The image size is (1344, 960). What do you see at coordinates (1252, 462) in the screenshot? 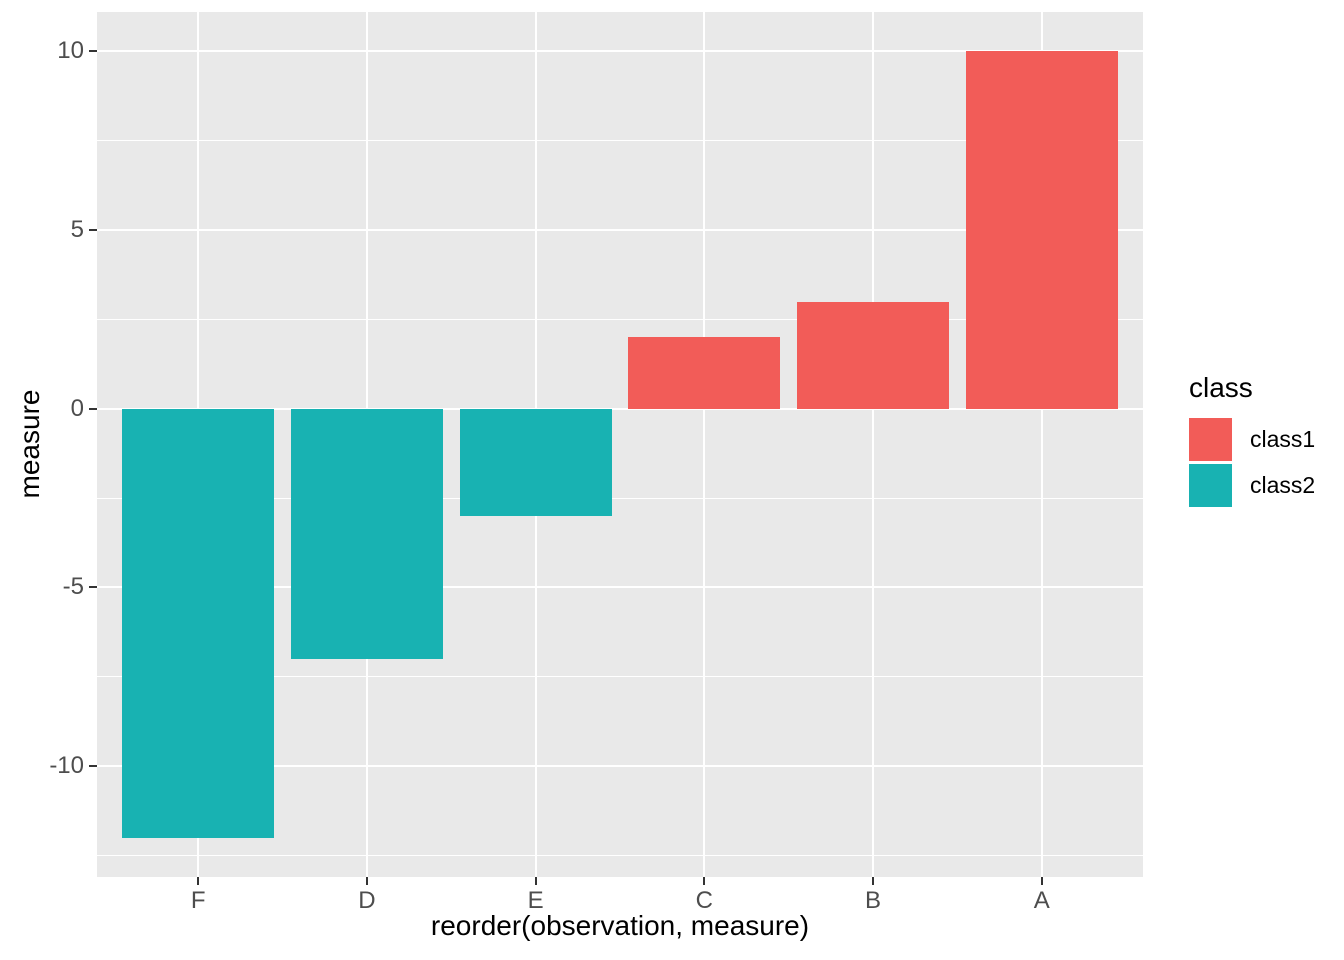
I see `legend-entries: class1 class2` at bounding box center [1252, 462].